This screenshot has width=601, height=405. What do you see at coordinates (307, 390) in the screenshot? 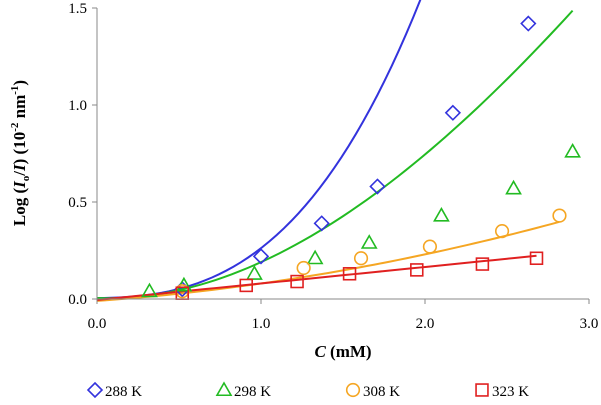
I see `legend: 288 K 298 K 308 K 323 K` at bounding box center [307, 390].